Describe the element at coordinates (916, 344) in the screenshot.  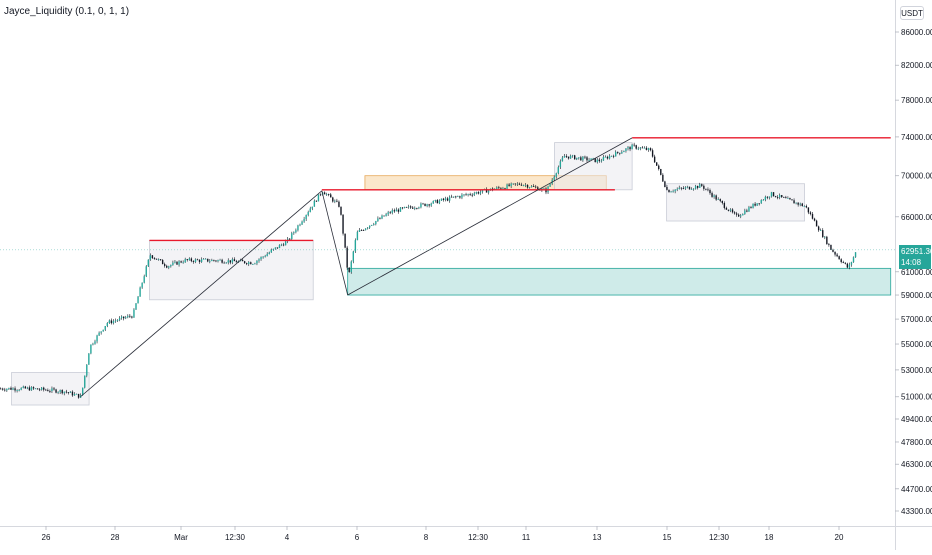
I see `y-tick-label: 55000.00` at that location.